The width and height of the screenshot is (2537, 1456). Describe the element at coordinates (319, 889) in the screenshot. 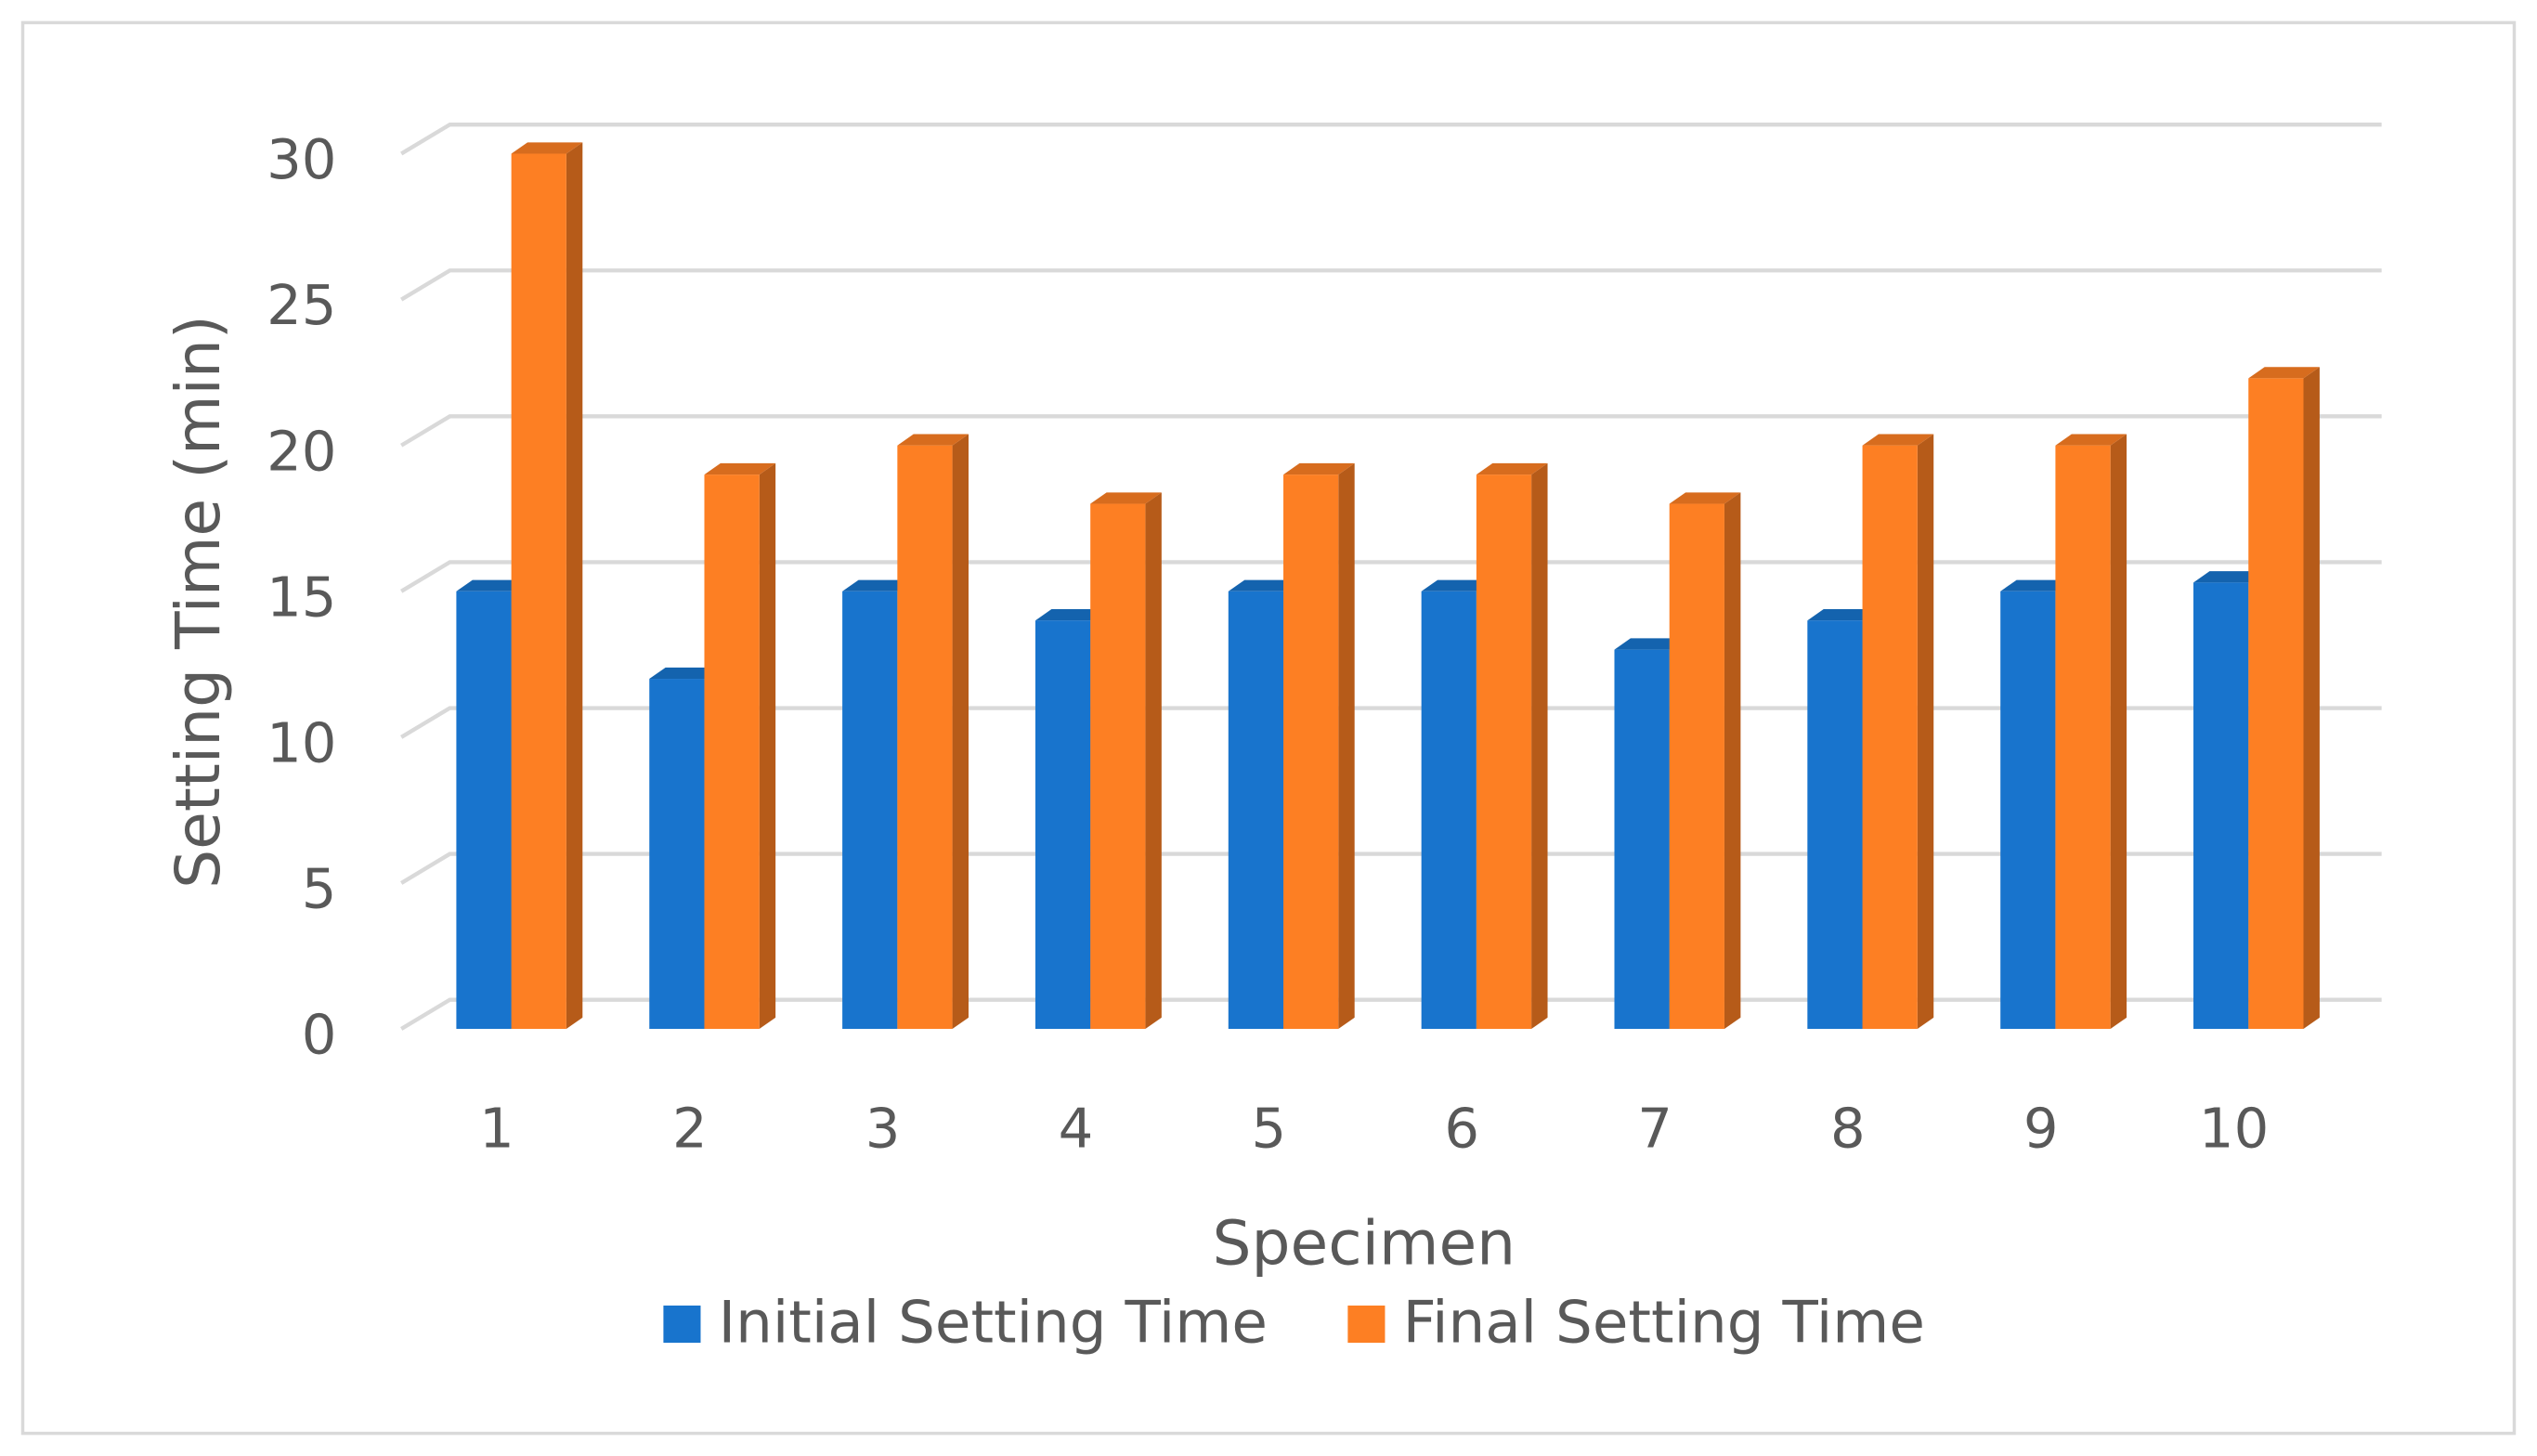

I see `y-tick-label: 5` at that location.